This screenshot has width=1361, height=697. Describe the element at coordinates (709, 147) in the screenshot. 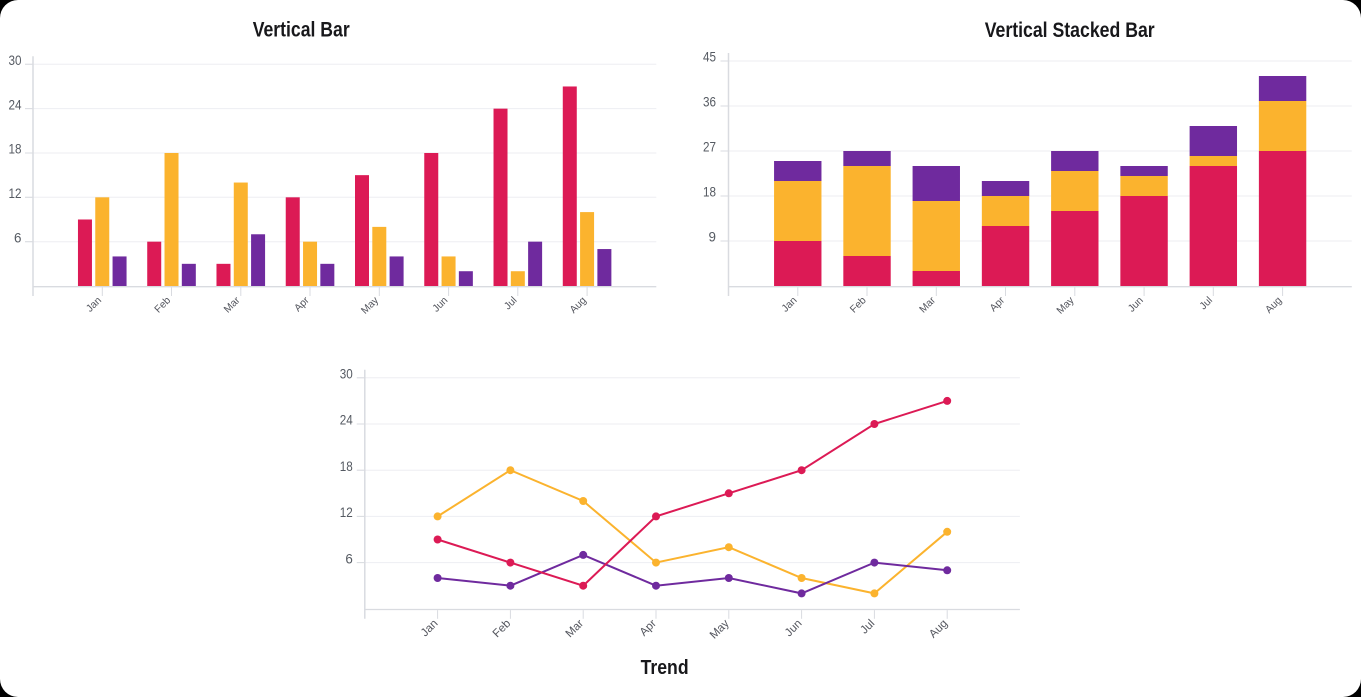

I see `svg-text: 27` at that location.